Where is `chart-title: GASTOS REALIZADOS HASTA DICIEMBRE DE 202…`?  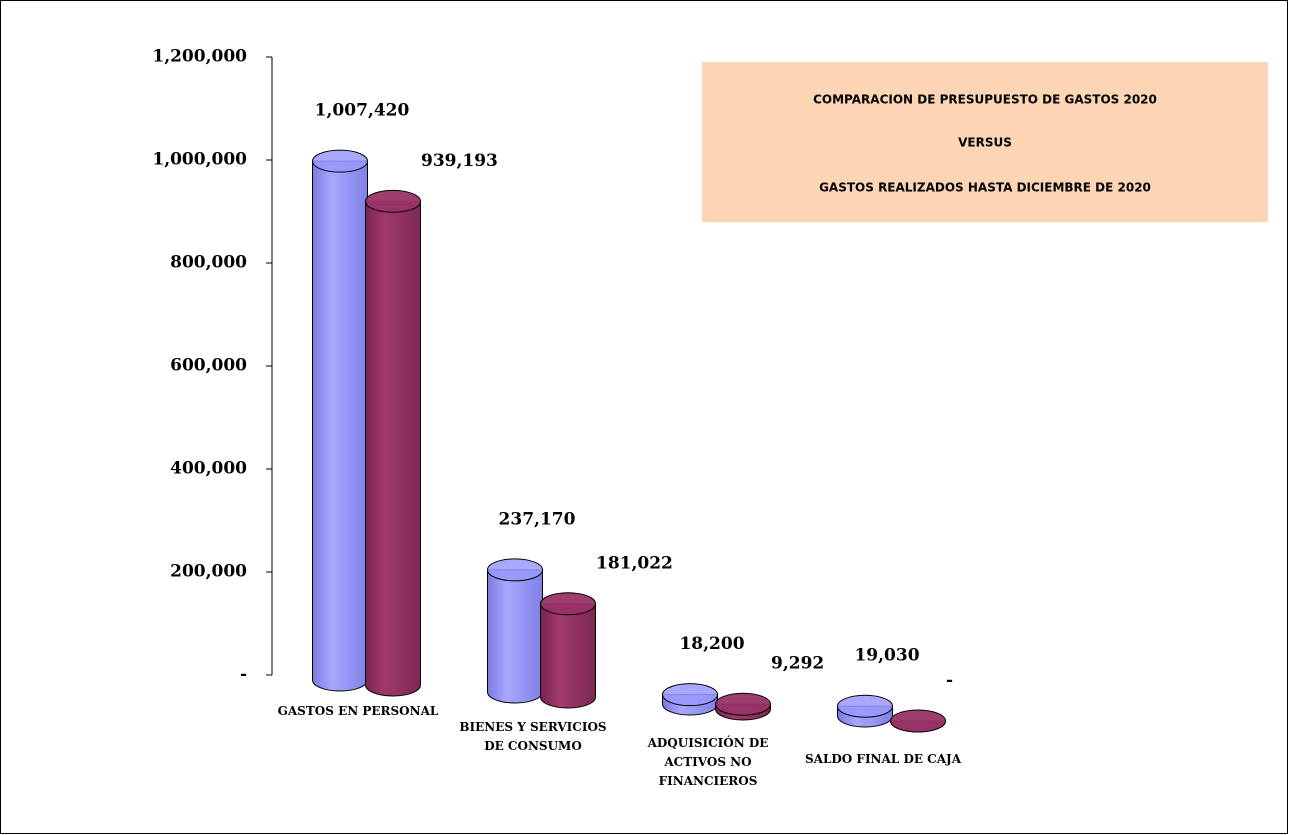
chart-title: GASTOS REALIZADOS HASTA DICIEMBRE DE 202… is located at coordinates (985, 188).